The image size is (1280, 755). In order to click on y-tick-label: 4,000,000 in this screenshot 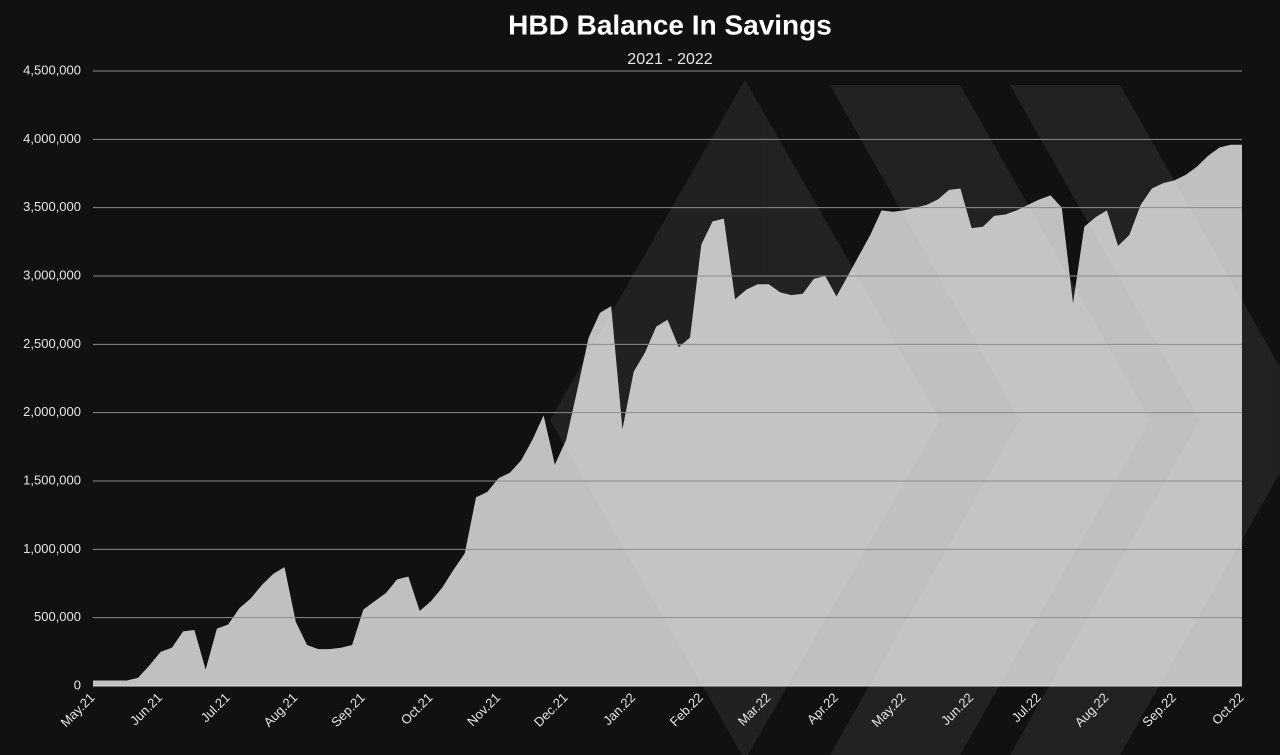, I will do `click(52, 138)`.